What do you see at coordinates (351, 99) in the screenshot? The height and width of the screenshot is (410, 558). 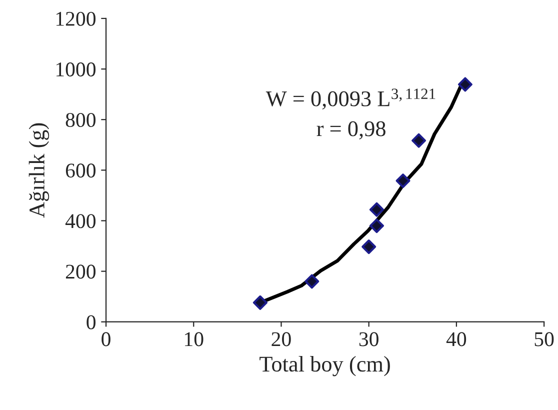 I see `annotation: W = 0,0093 L$^{3,1121}$` at bounding box center [351, 99].